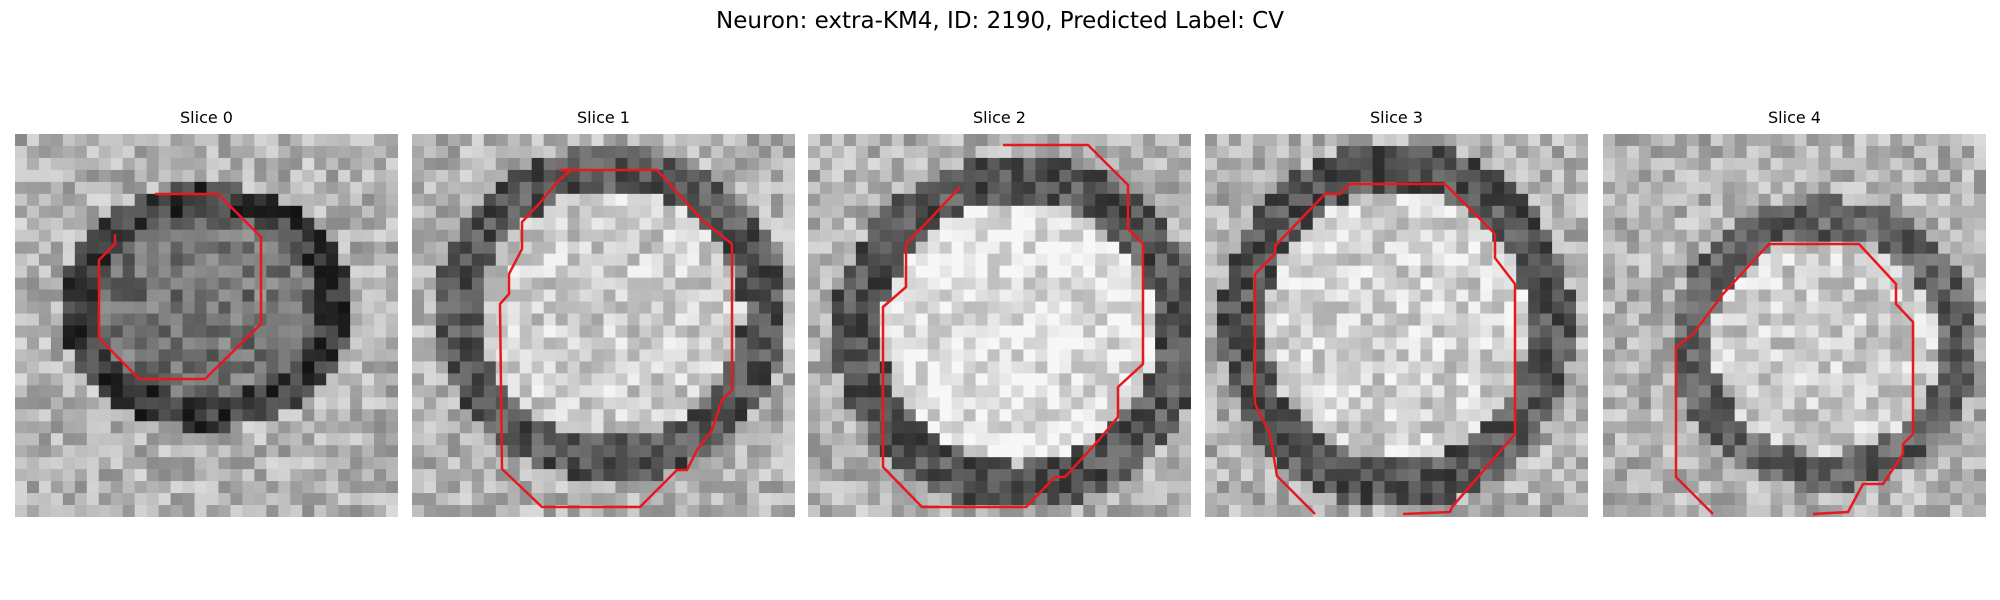  I want to click on slice-panel-0: Slice 0, so click(206, 314).